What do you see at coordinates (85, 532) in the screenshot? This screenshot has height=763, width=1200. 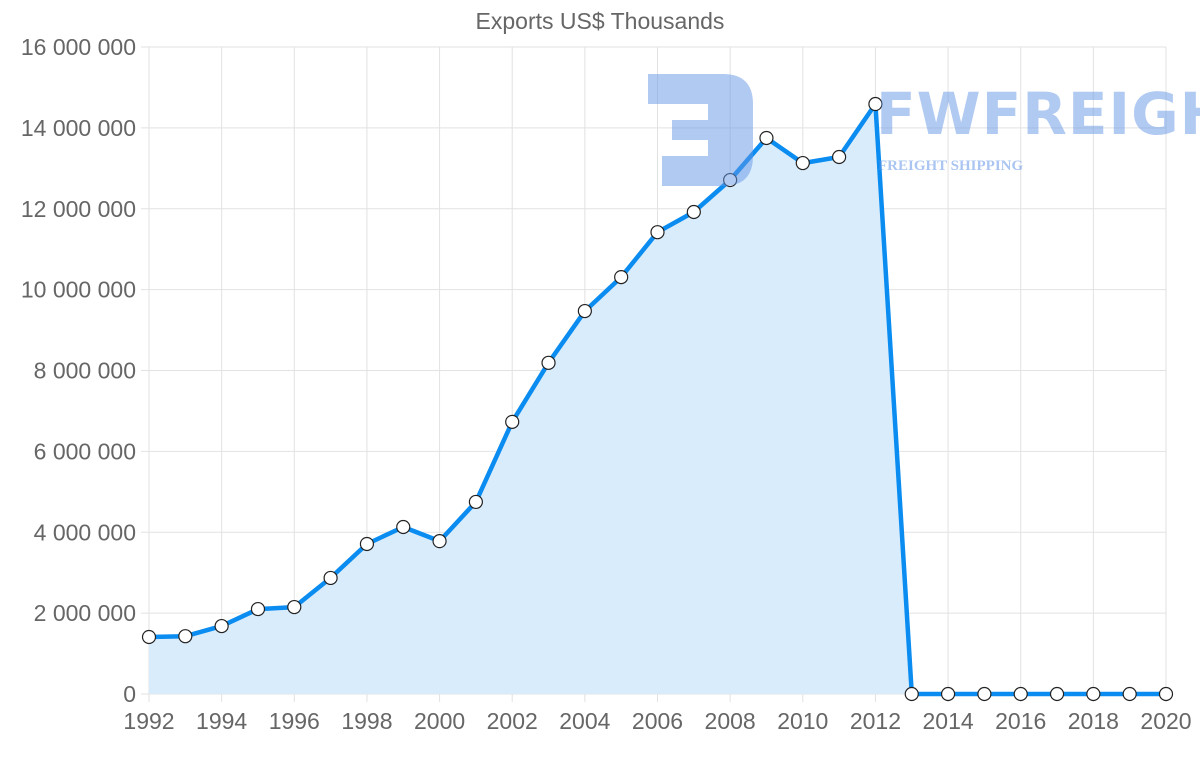 I see `svg-text: 4 000 000` at bounding box center [85, 532].